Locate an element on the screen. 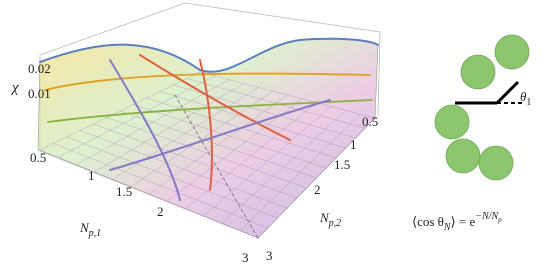 The image size is (550, 264). angle-symbol: θ is located at coordinates (523, 96).